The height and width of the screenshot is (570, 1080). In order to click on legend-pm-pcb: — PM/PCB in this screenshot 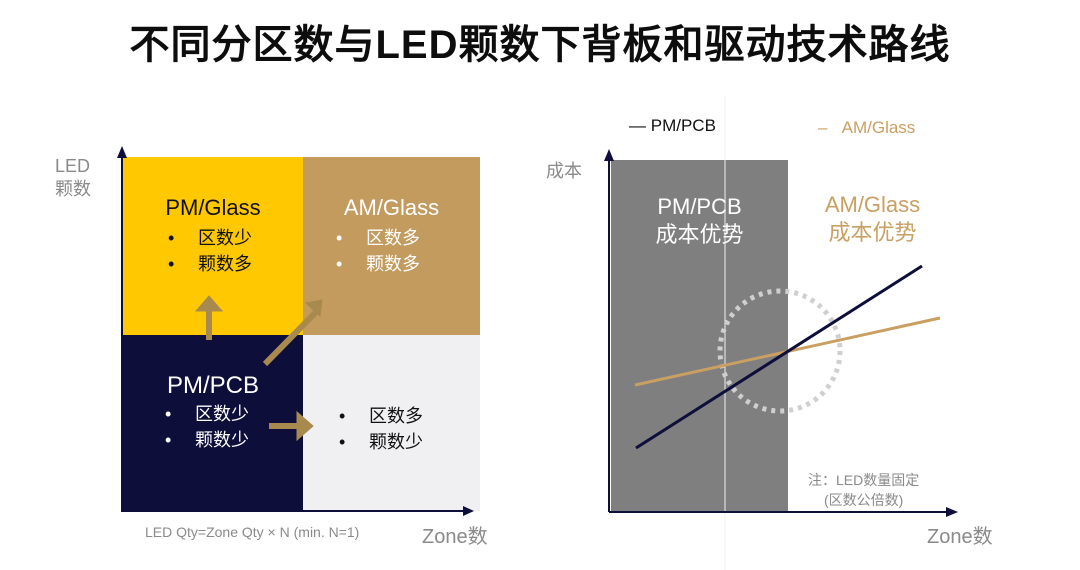, I will do `click(672, 126)`.